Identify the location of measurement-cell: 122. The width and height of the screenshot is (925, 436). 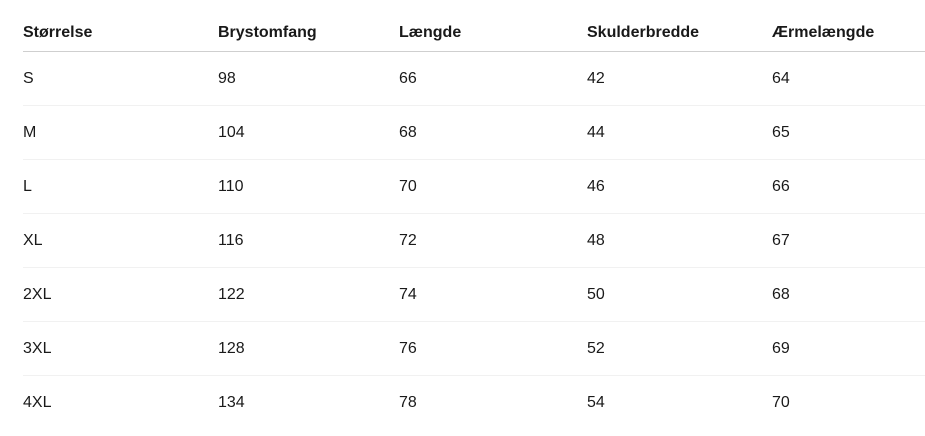
(308, 294).